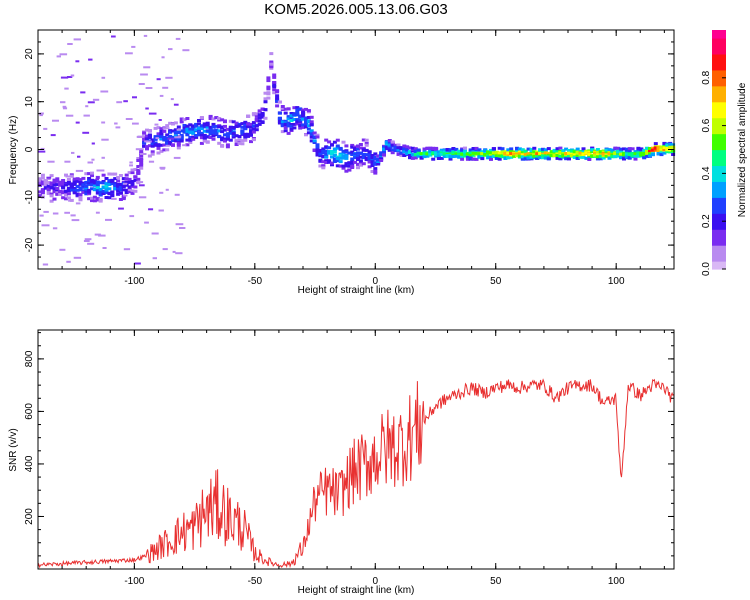 The width and height of the screenshot is (750, 600). Describe the element at coordinates (134, 581) in the screenshot. I see `snr-x-tick-label: -100` at that location.